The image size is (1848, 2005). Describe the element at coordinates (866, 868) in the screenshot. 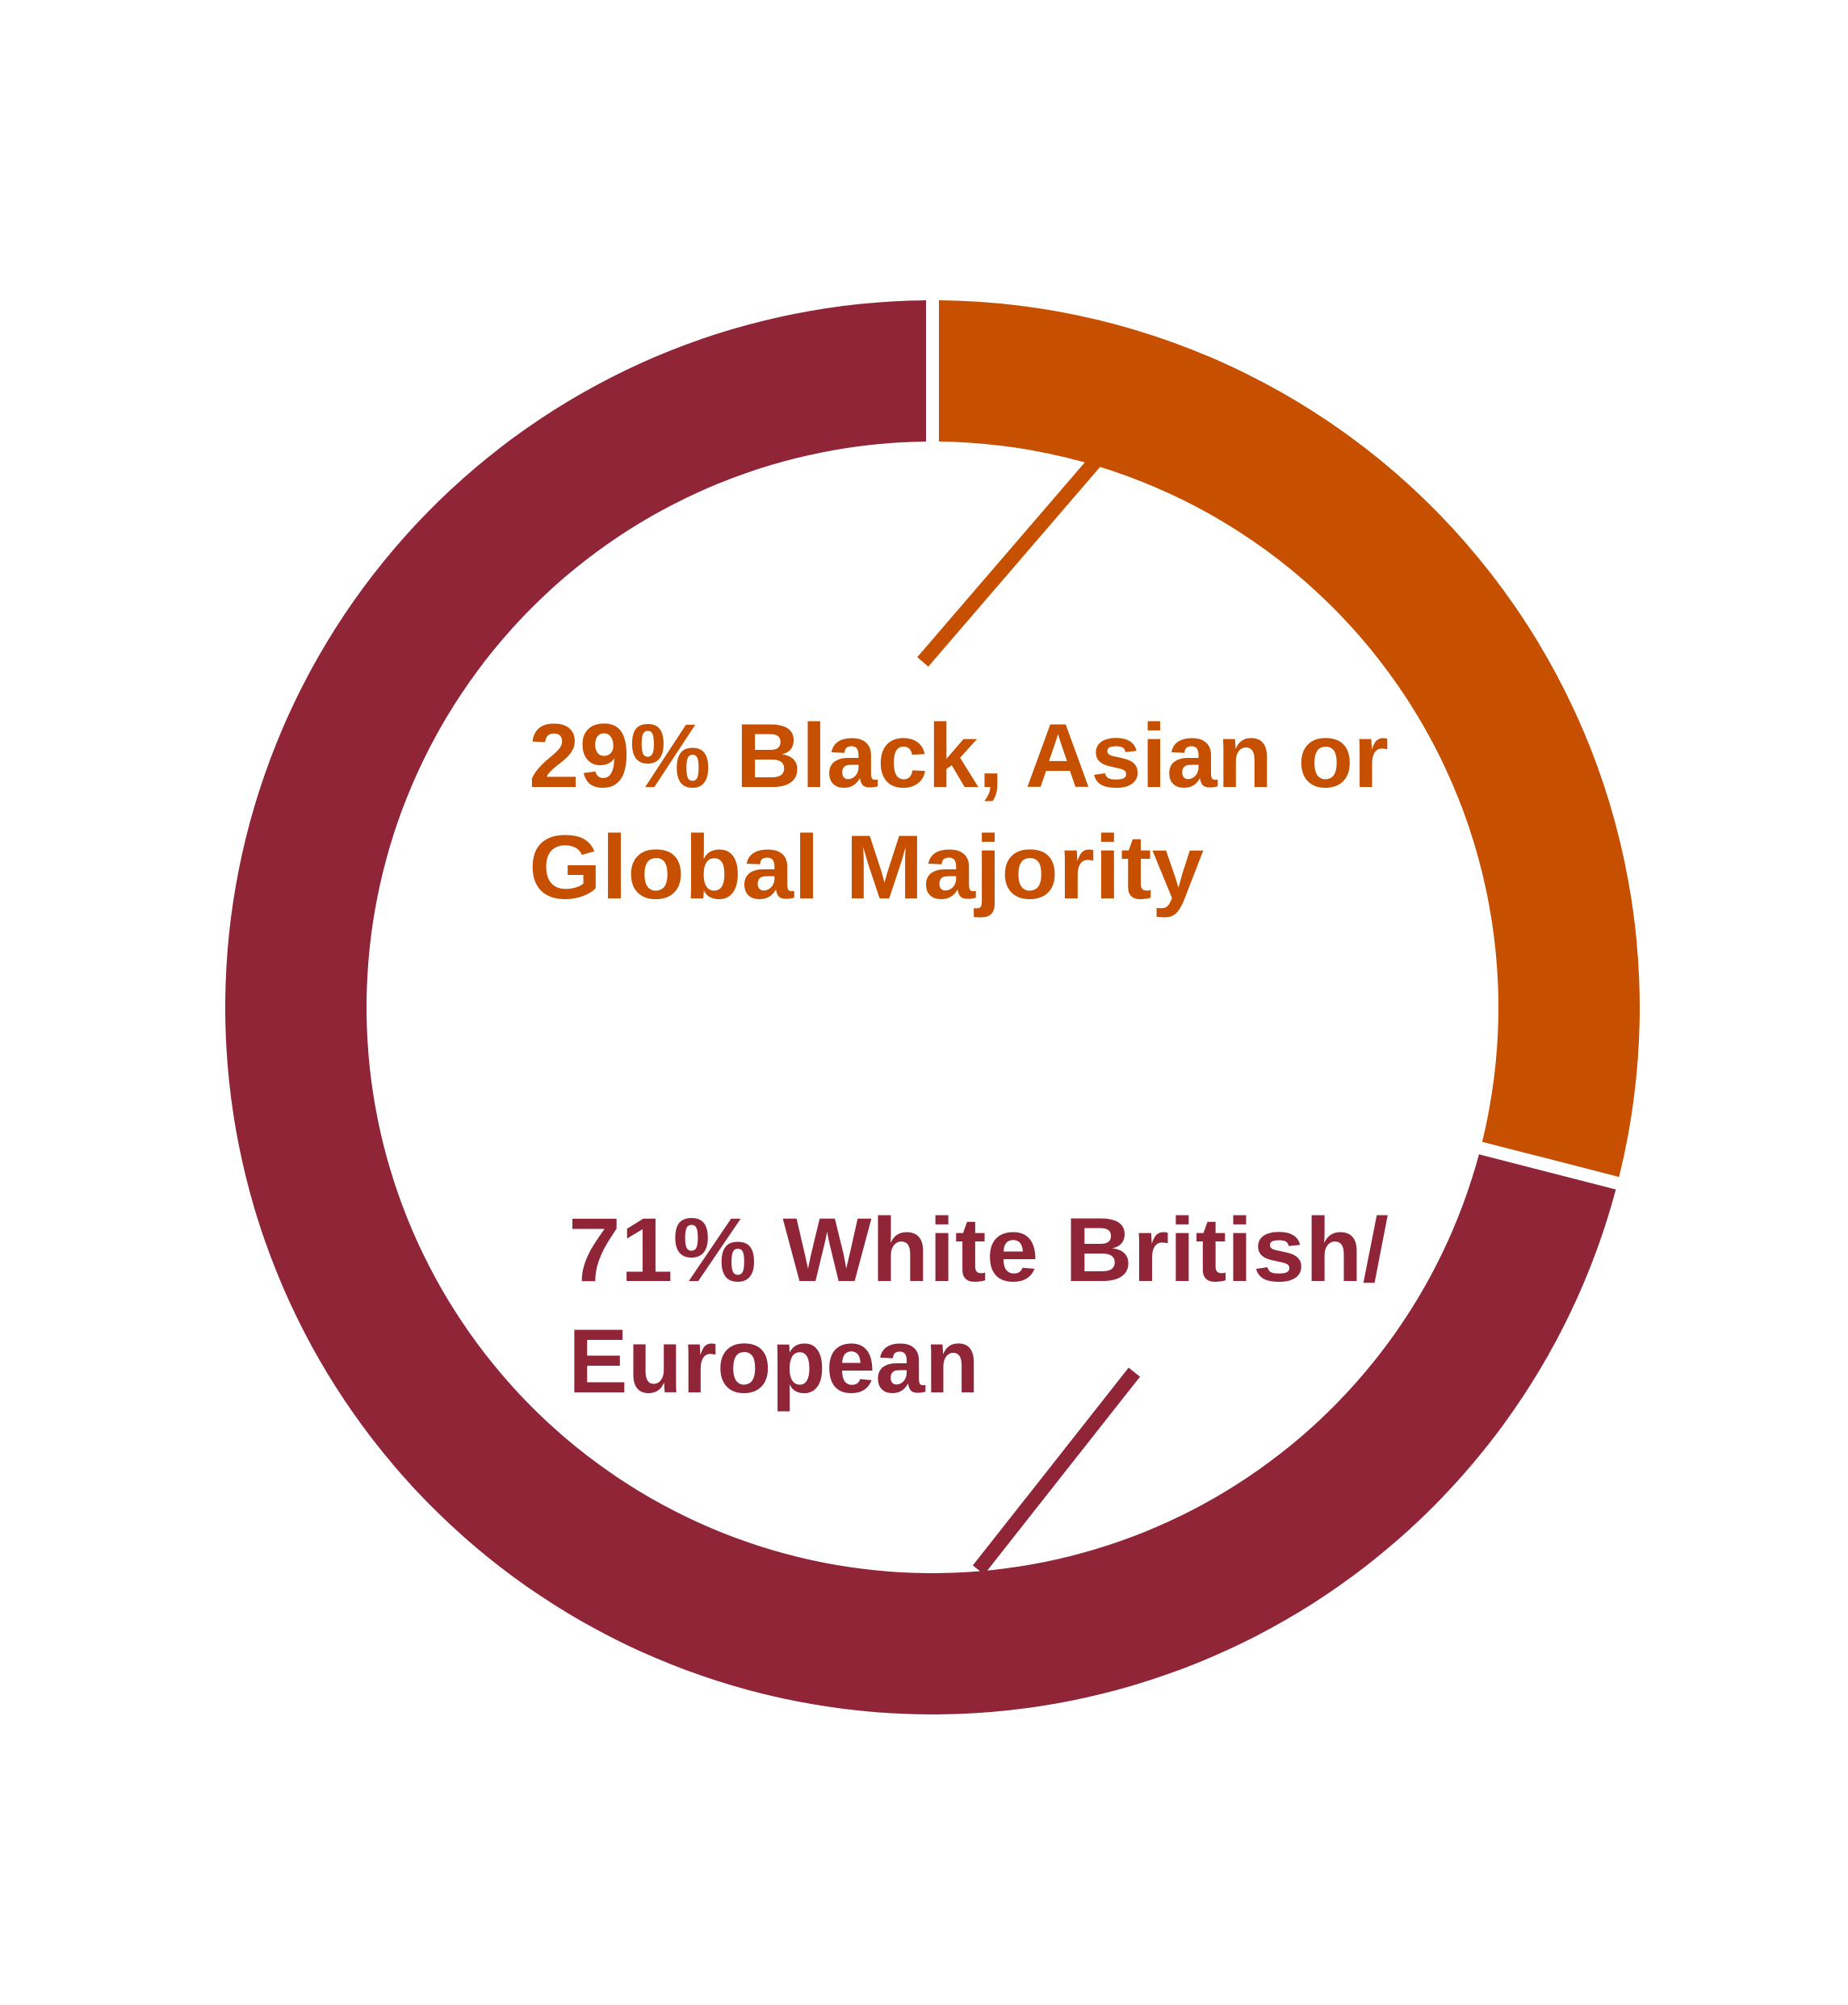

I see `label-global-majority-line2: Global Majority` at that location.